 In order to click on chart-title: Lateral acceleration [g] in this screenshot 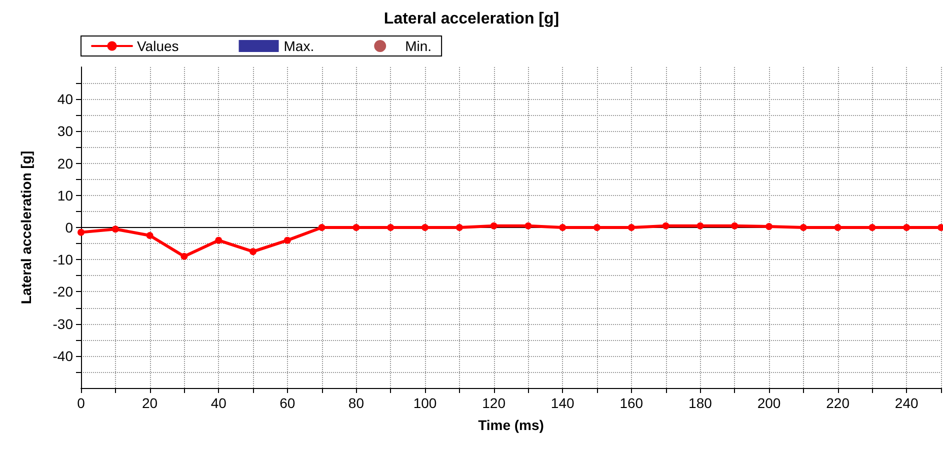, I will do `click(472, 19)`.